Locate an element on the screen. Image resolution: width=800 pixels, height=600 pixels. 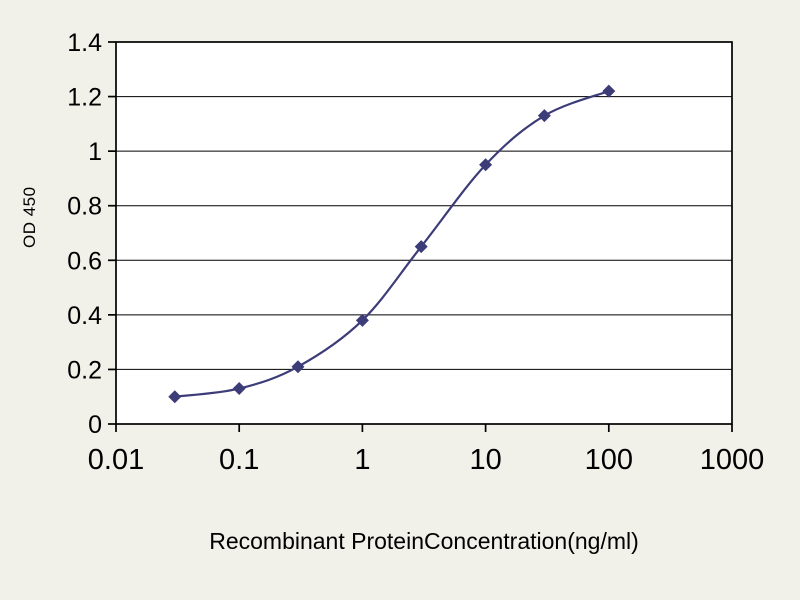
y-tick-label: 1 is located at coordinates (95, 152).